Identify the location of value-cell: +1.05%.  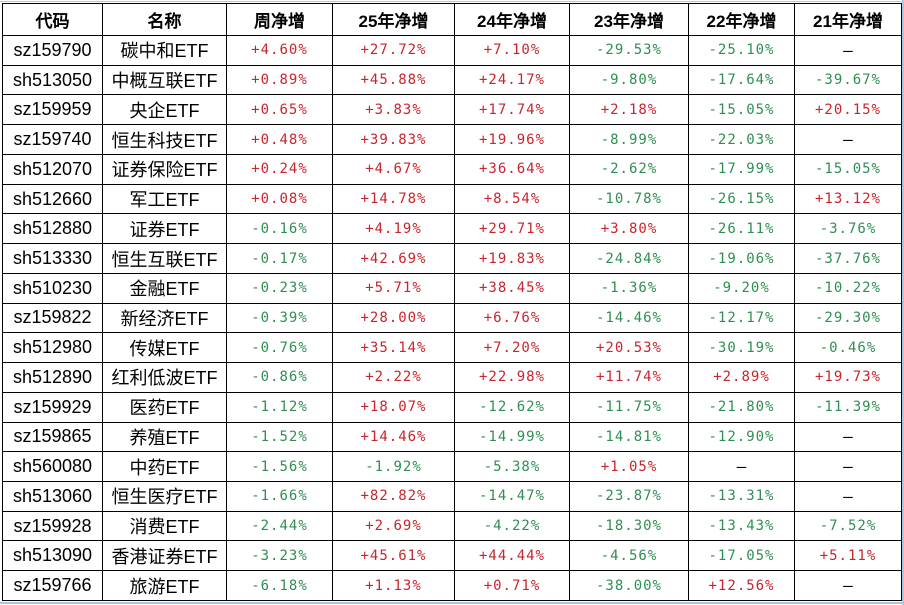
(629, 467).